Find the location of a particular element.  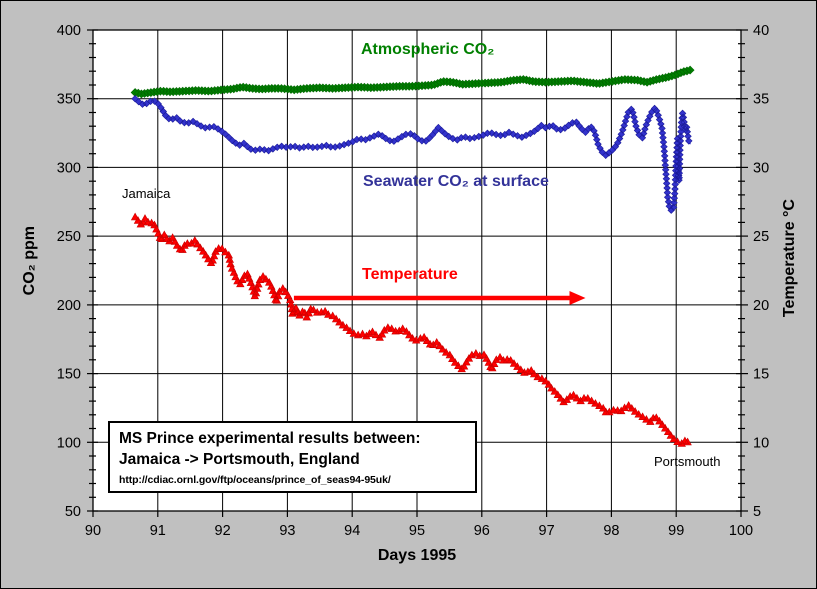

y-right-tick-label: 30 is located at coordinates (761, 168).